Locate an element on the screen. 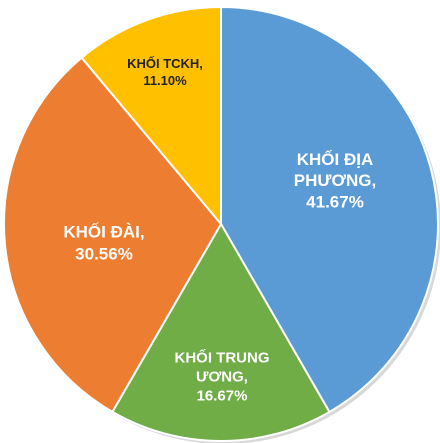 The image size is (440, 443). value-label: 41.67% is located at coordinates (335, 202).